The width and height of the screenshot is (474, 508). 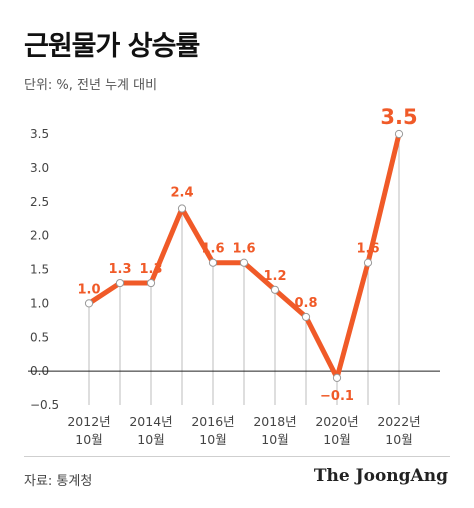 What do you see at coordinates (274, 421) in the screenshot?
I see `x-tick-label-year: 2018년` at bounding box center [274, 421].